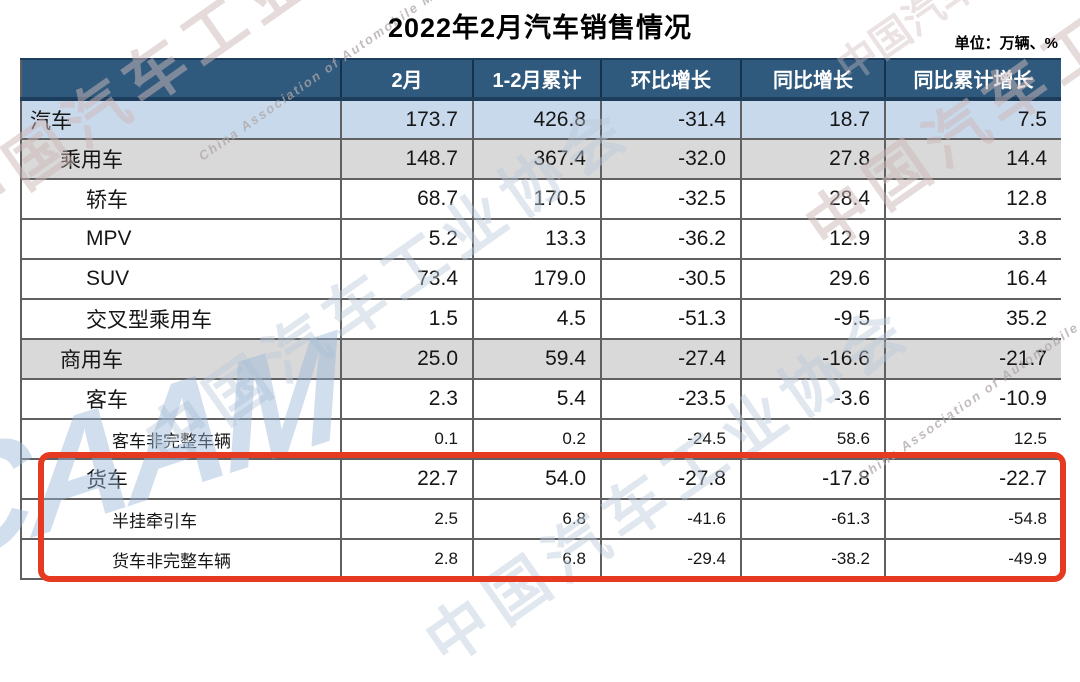  Describe the element at coordinates (181, 278) in the screenshot. I see `row-label: SUV` at that location.